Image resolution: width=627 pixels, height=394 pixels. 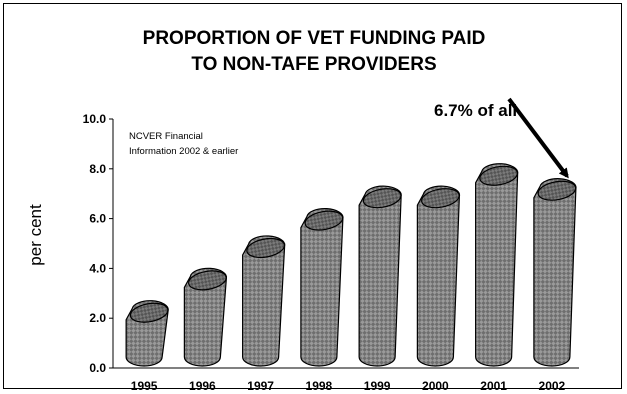 What do you see at coordinates (97, 318) in the screenshot?
I see `y-tick-label: 2.0` at bounding box center [97, 318].